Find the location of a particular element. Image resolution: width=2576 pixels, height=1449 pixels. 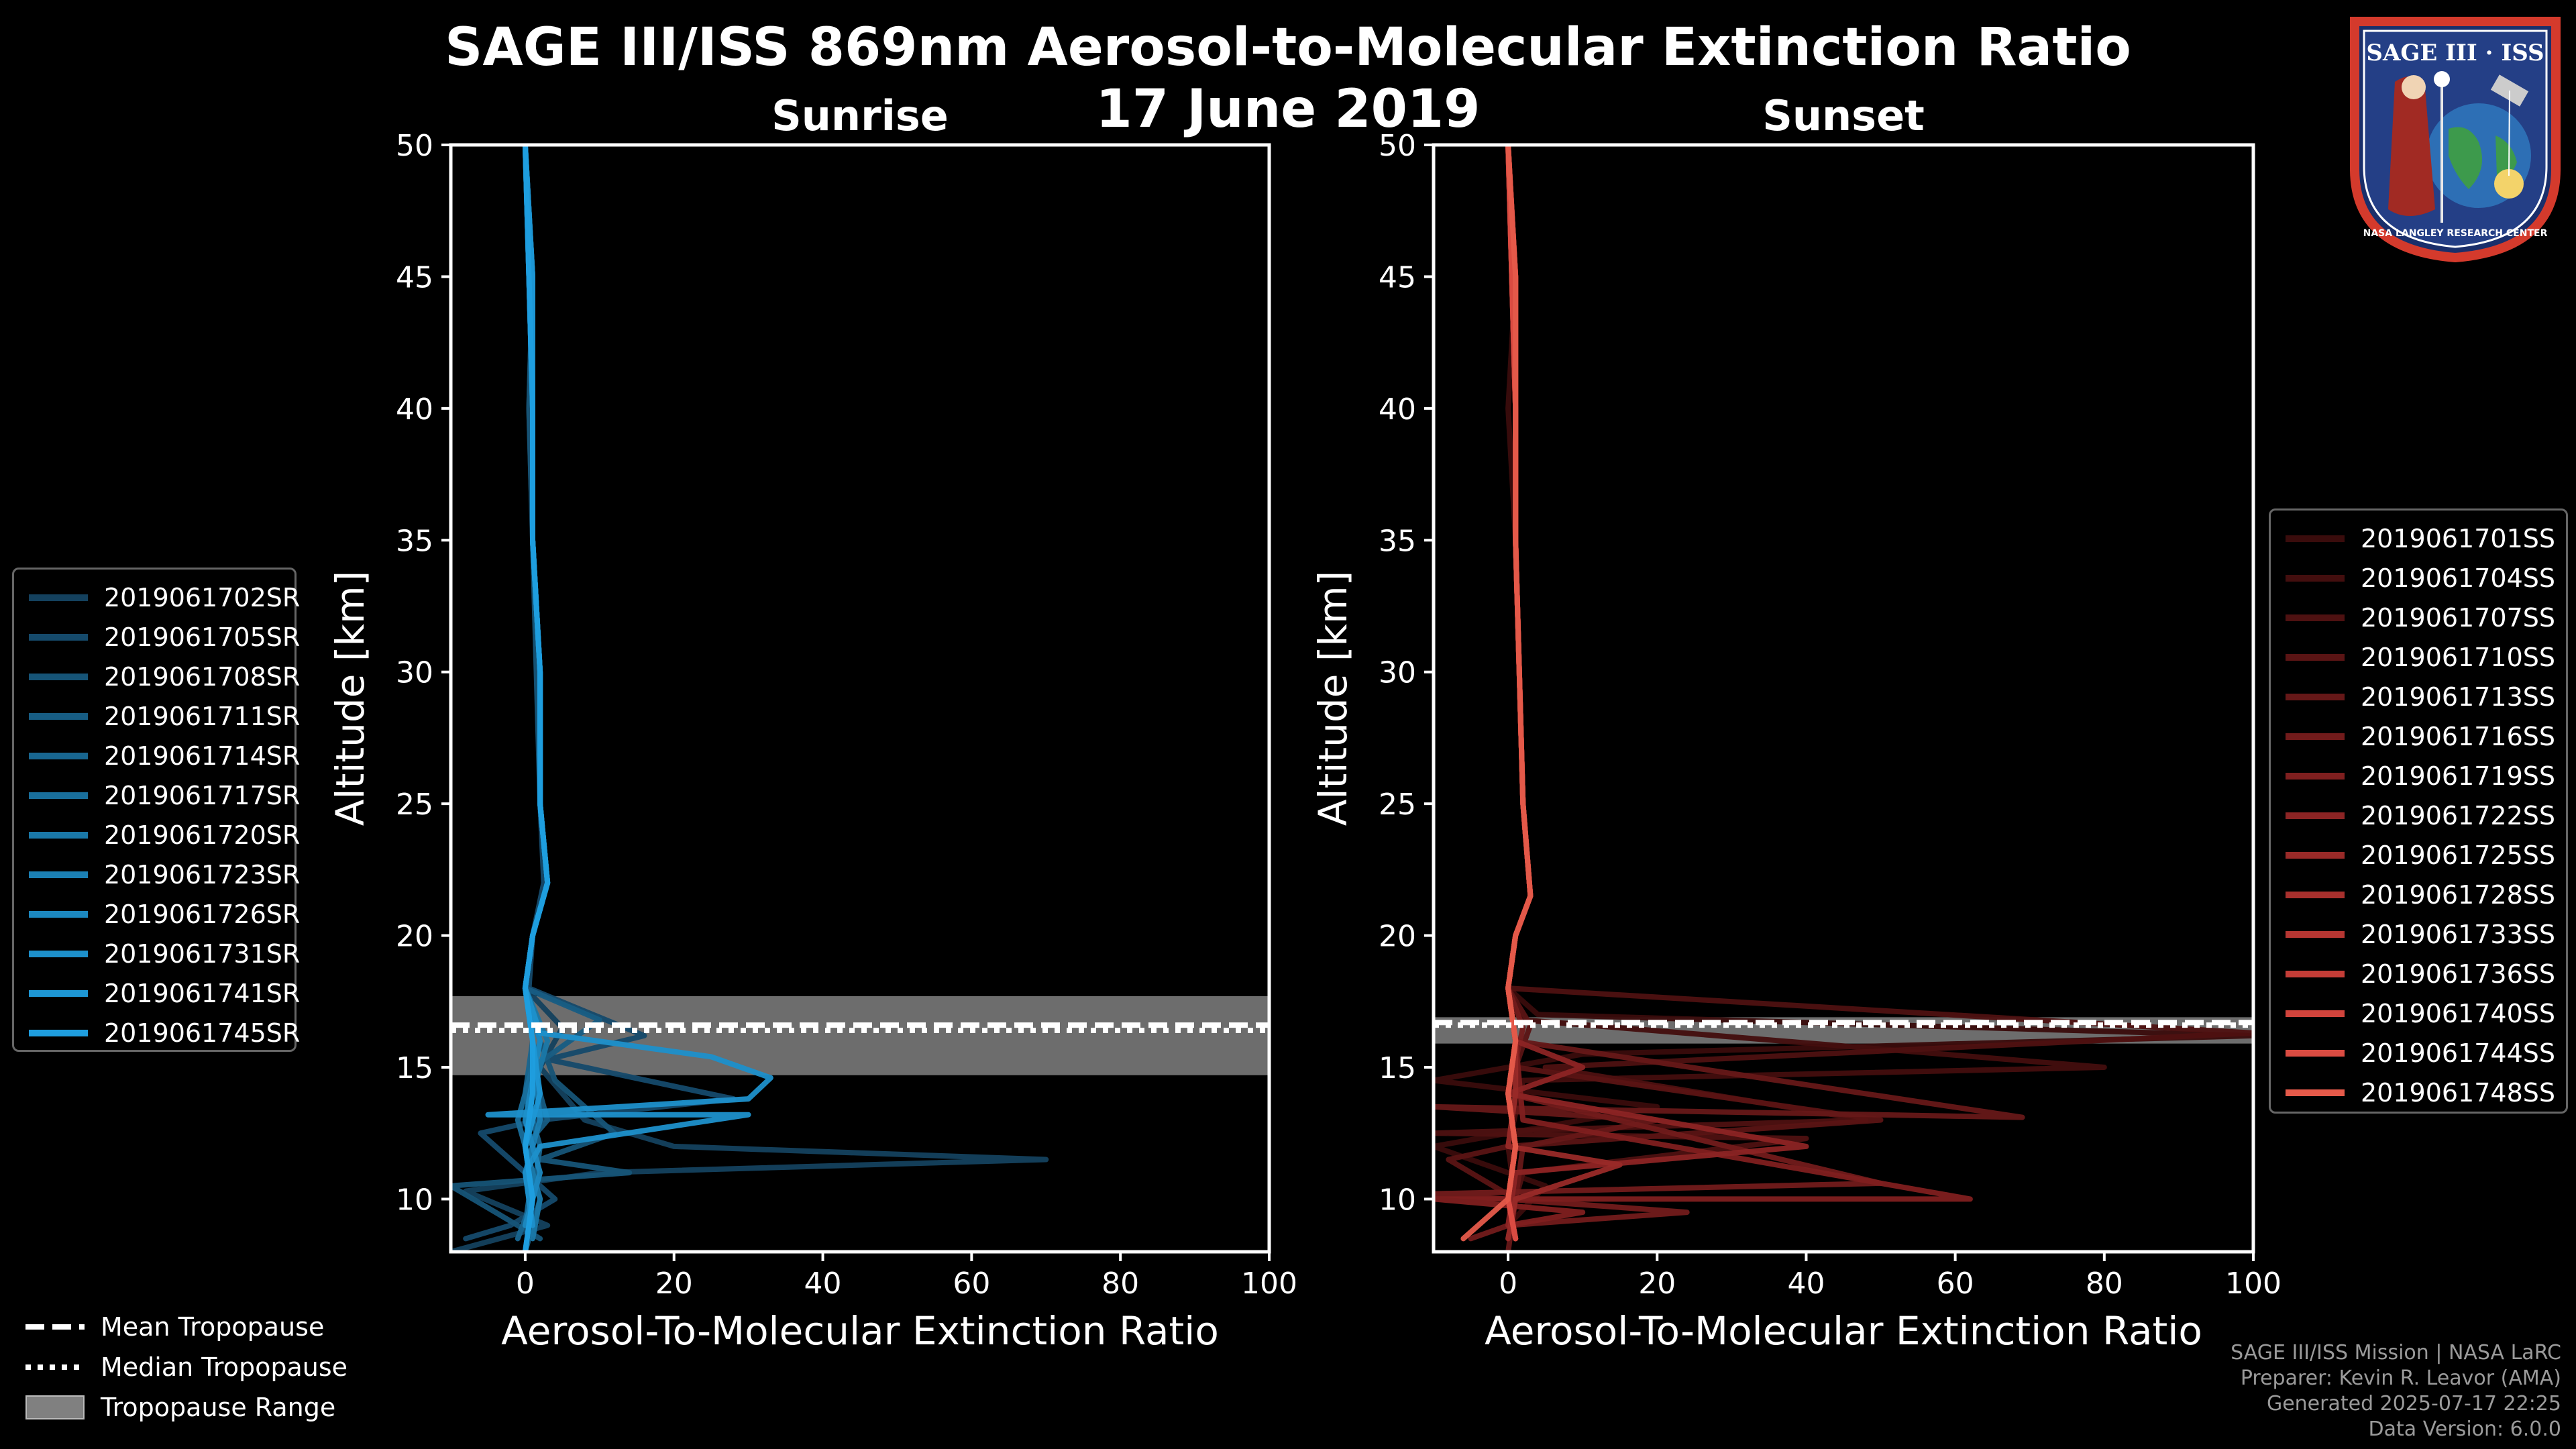

sunrise-legend-label: 2019061731SR is located at coordinates (202, 954).